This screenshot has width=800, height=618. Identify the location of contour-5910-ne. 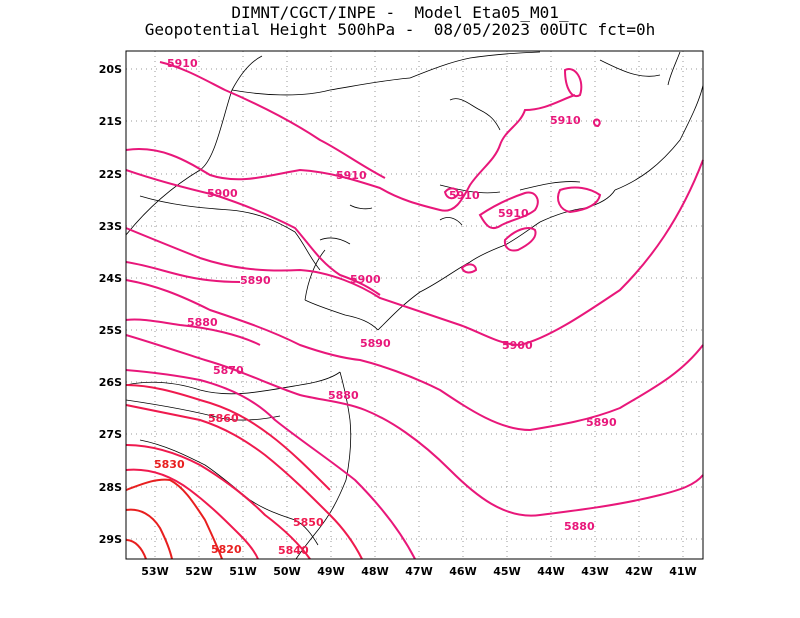
(579, 200).